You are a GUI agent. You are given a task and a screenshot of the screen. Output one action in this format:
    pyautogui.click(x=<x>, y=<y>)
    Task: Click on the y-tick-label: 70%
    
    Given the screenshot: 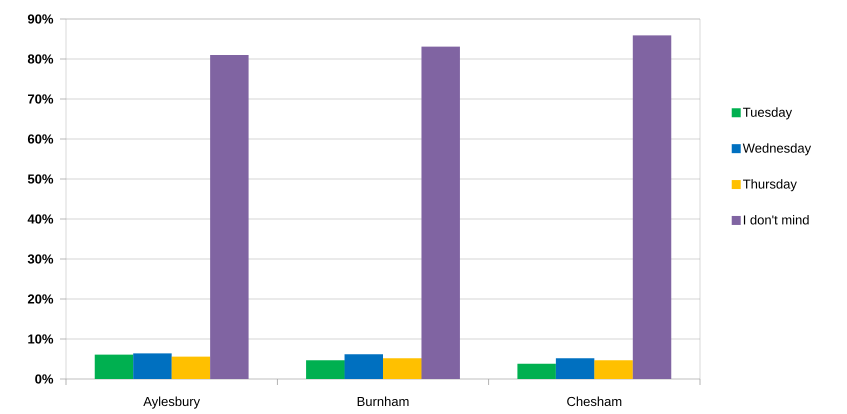 What is the action you would take?
    pyautogui.click(x=41, y=99)
    